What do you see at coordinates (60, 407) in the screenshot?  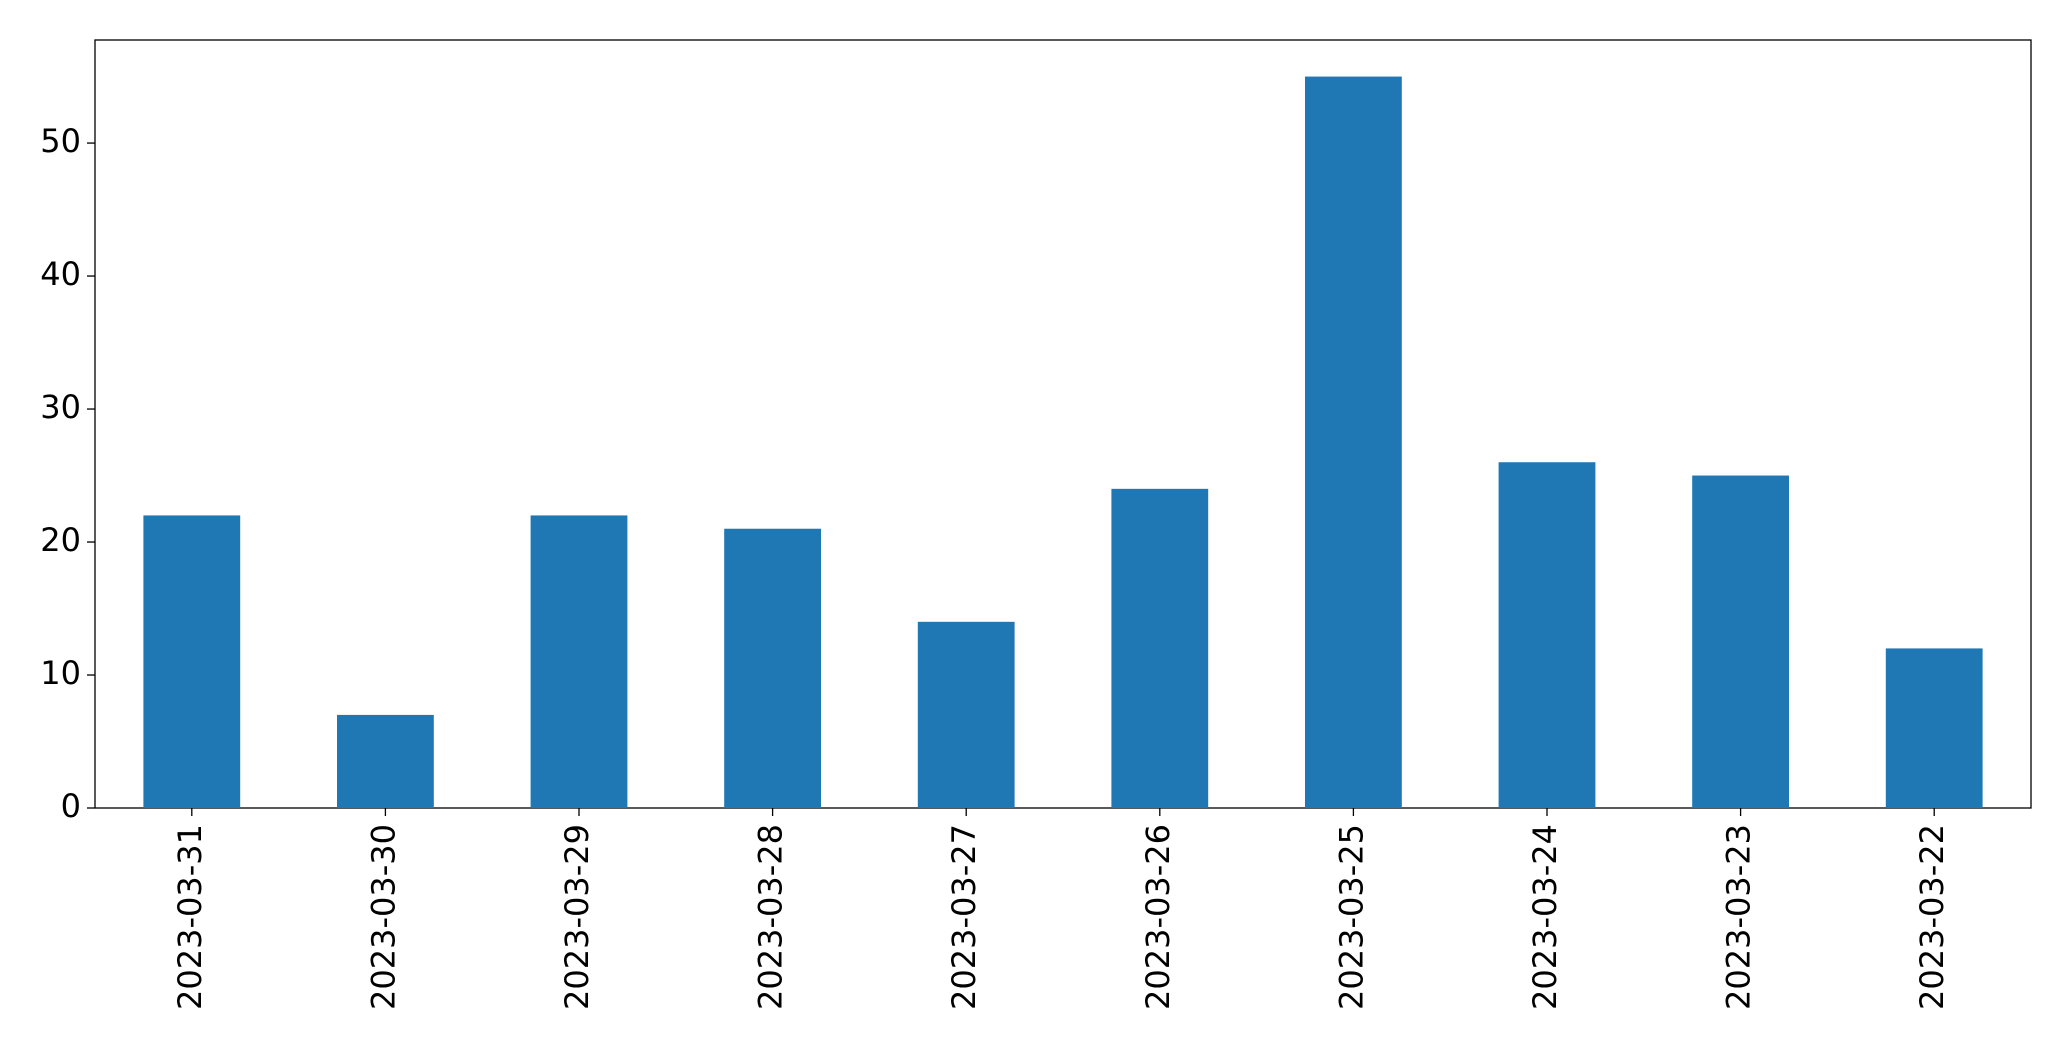 I see `y-tick-label: 30` at bounding box center [60, 407].